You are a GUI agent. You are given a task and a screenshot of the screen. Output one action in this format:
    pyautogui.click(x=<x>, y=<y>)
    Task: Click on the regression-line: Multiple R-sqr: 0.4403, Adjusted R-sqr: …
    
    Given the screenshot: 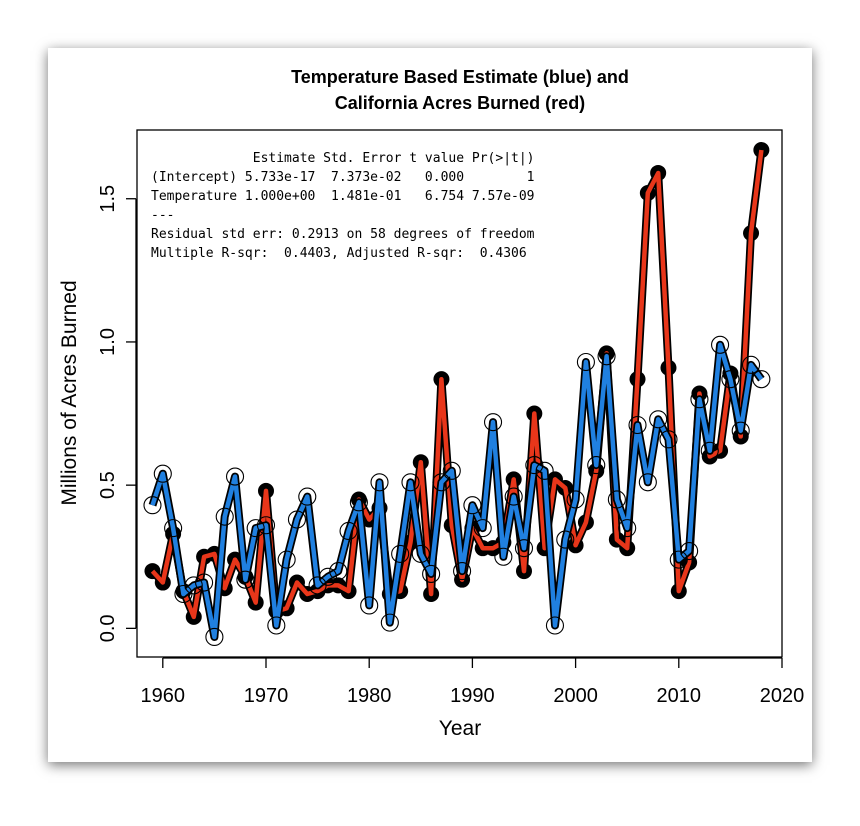 What is the action you would take?
    pyautogui.click(x=339, y=253)
    